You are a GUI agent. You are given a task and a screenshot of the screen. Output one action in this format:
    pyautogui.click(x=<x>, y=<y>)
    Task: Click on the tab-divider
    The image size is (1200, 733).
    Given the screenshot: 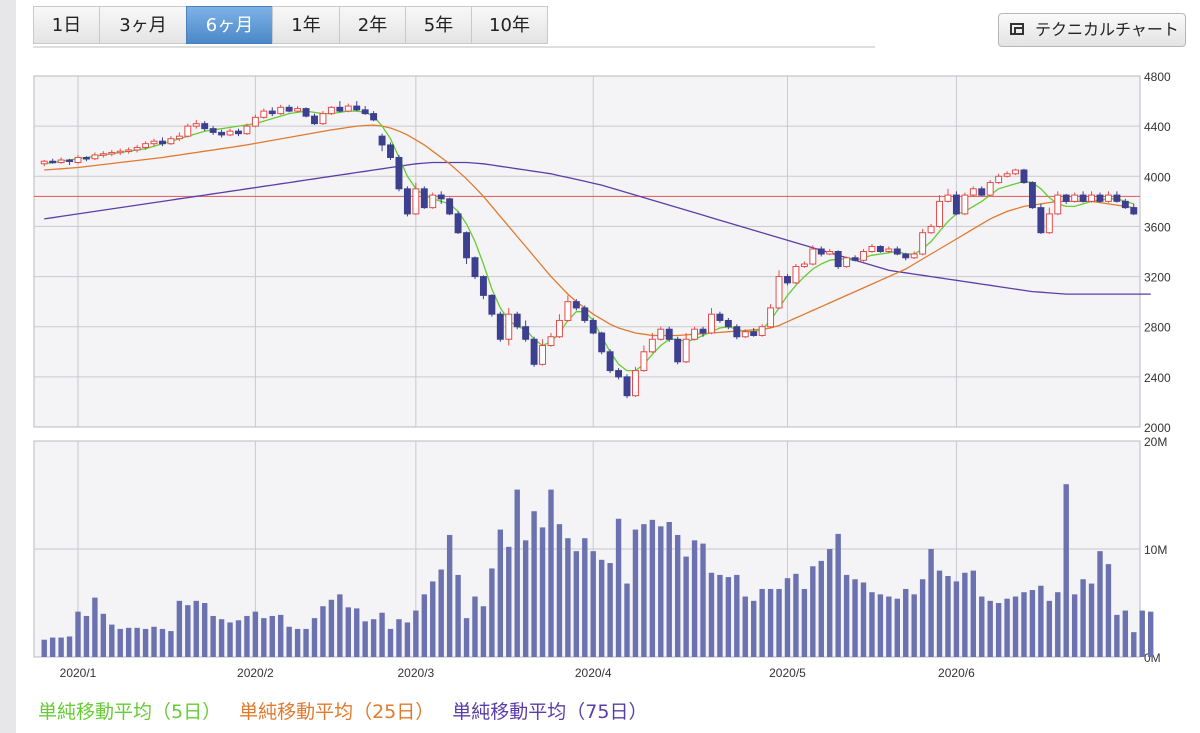 What is the action you would take?
    pyautogui.click(x=454, y=47)
    